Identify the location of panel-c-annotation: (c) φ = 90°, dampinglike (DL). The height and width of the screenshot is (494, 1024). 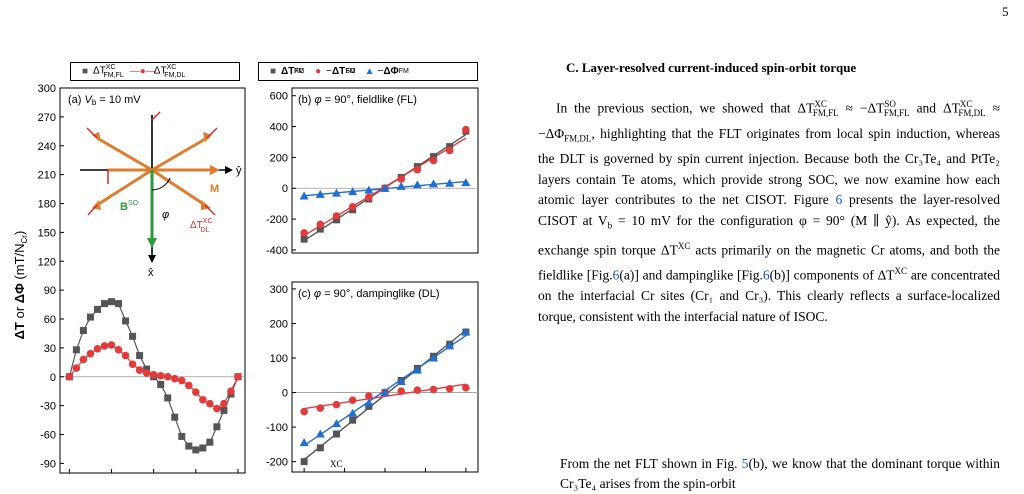
(369, 294).